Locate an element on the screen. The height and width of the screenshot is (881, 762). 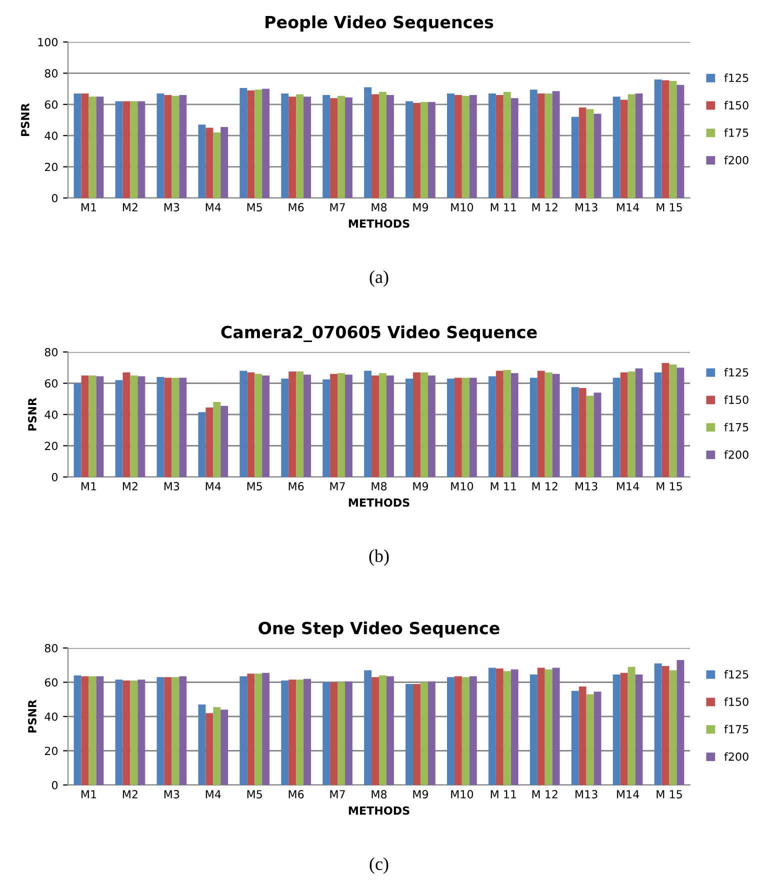
x-tick-label: M2 is located at coordinates (130, 486).